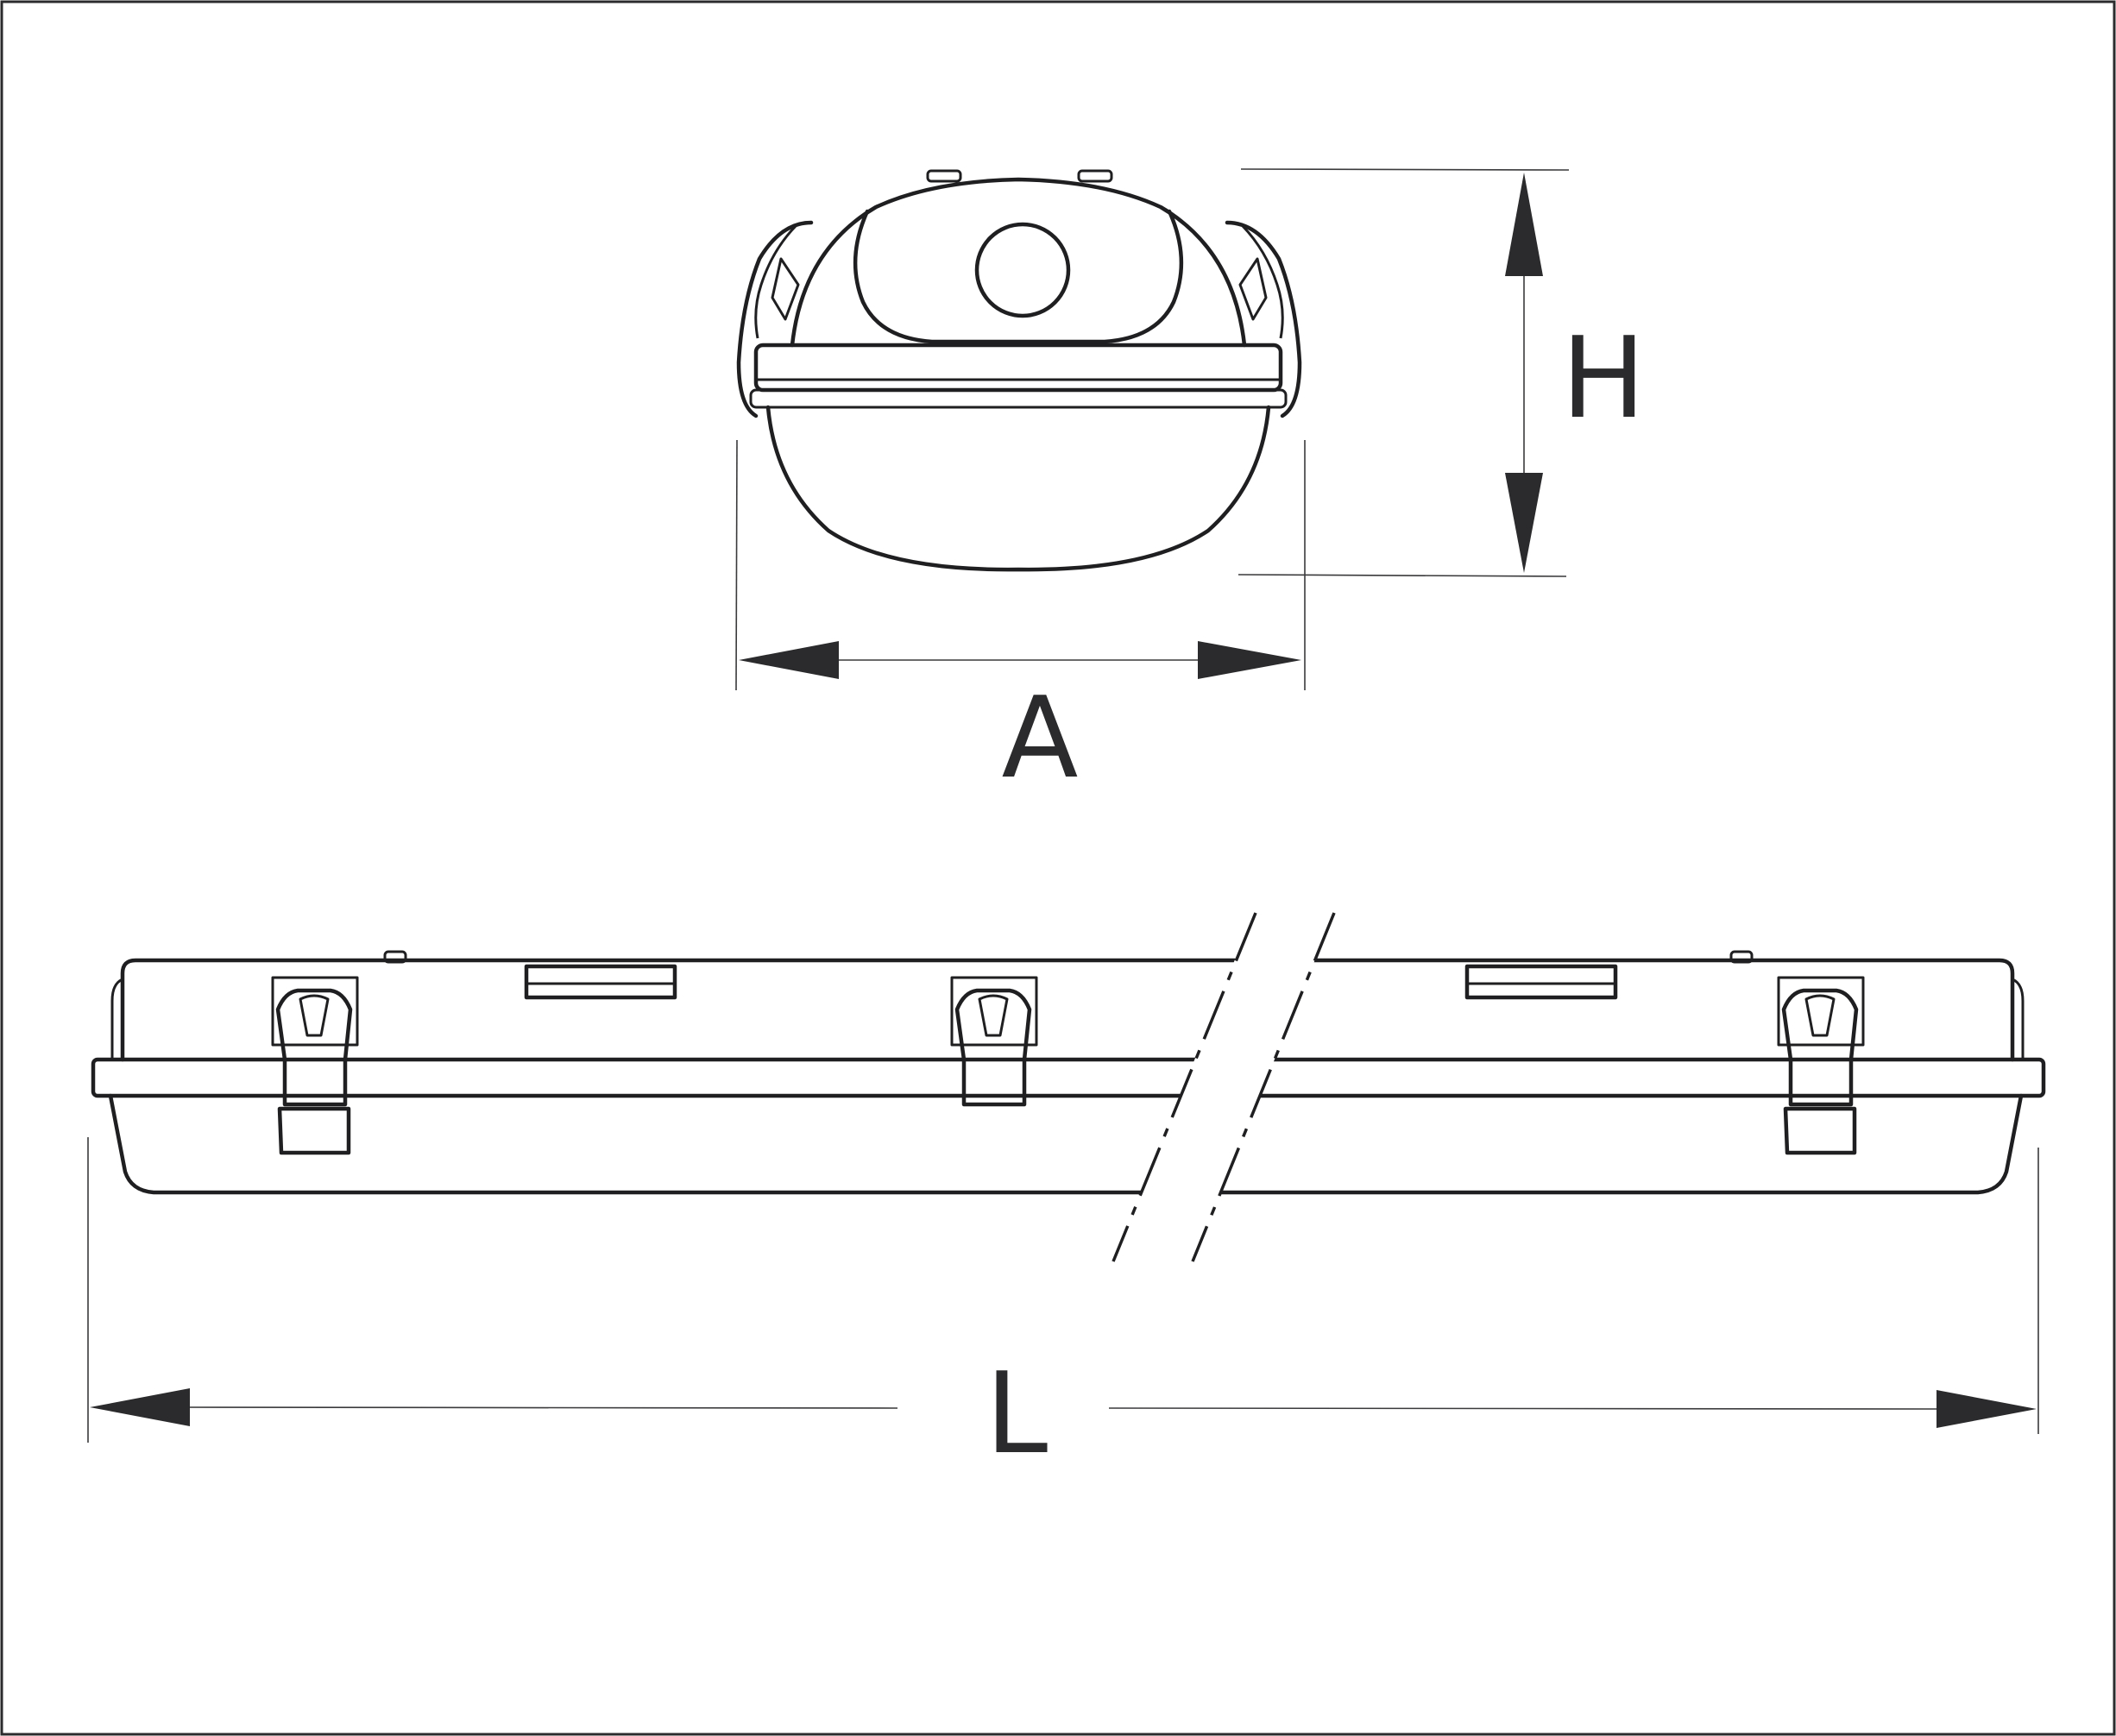 The width and height of the screenshot is (2116, 1736). I want to click on side-view-base-band, so click(1068, 1077).